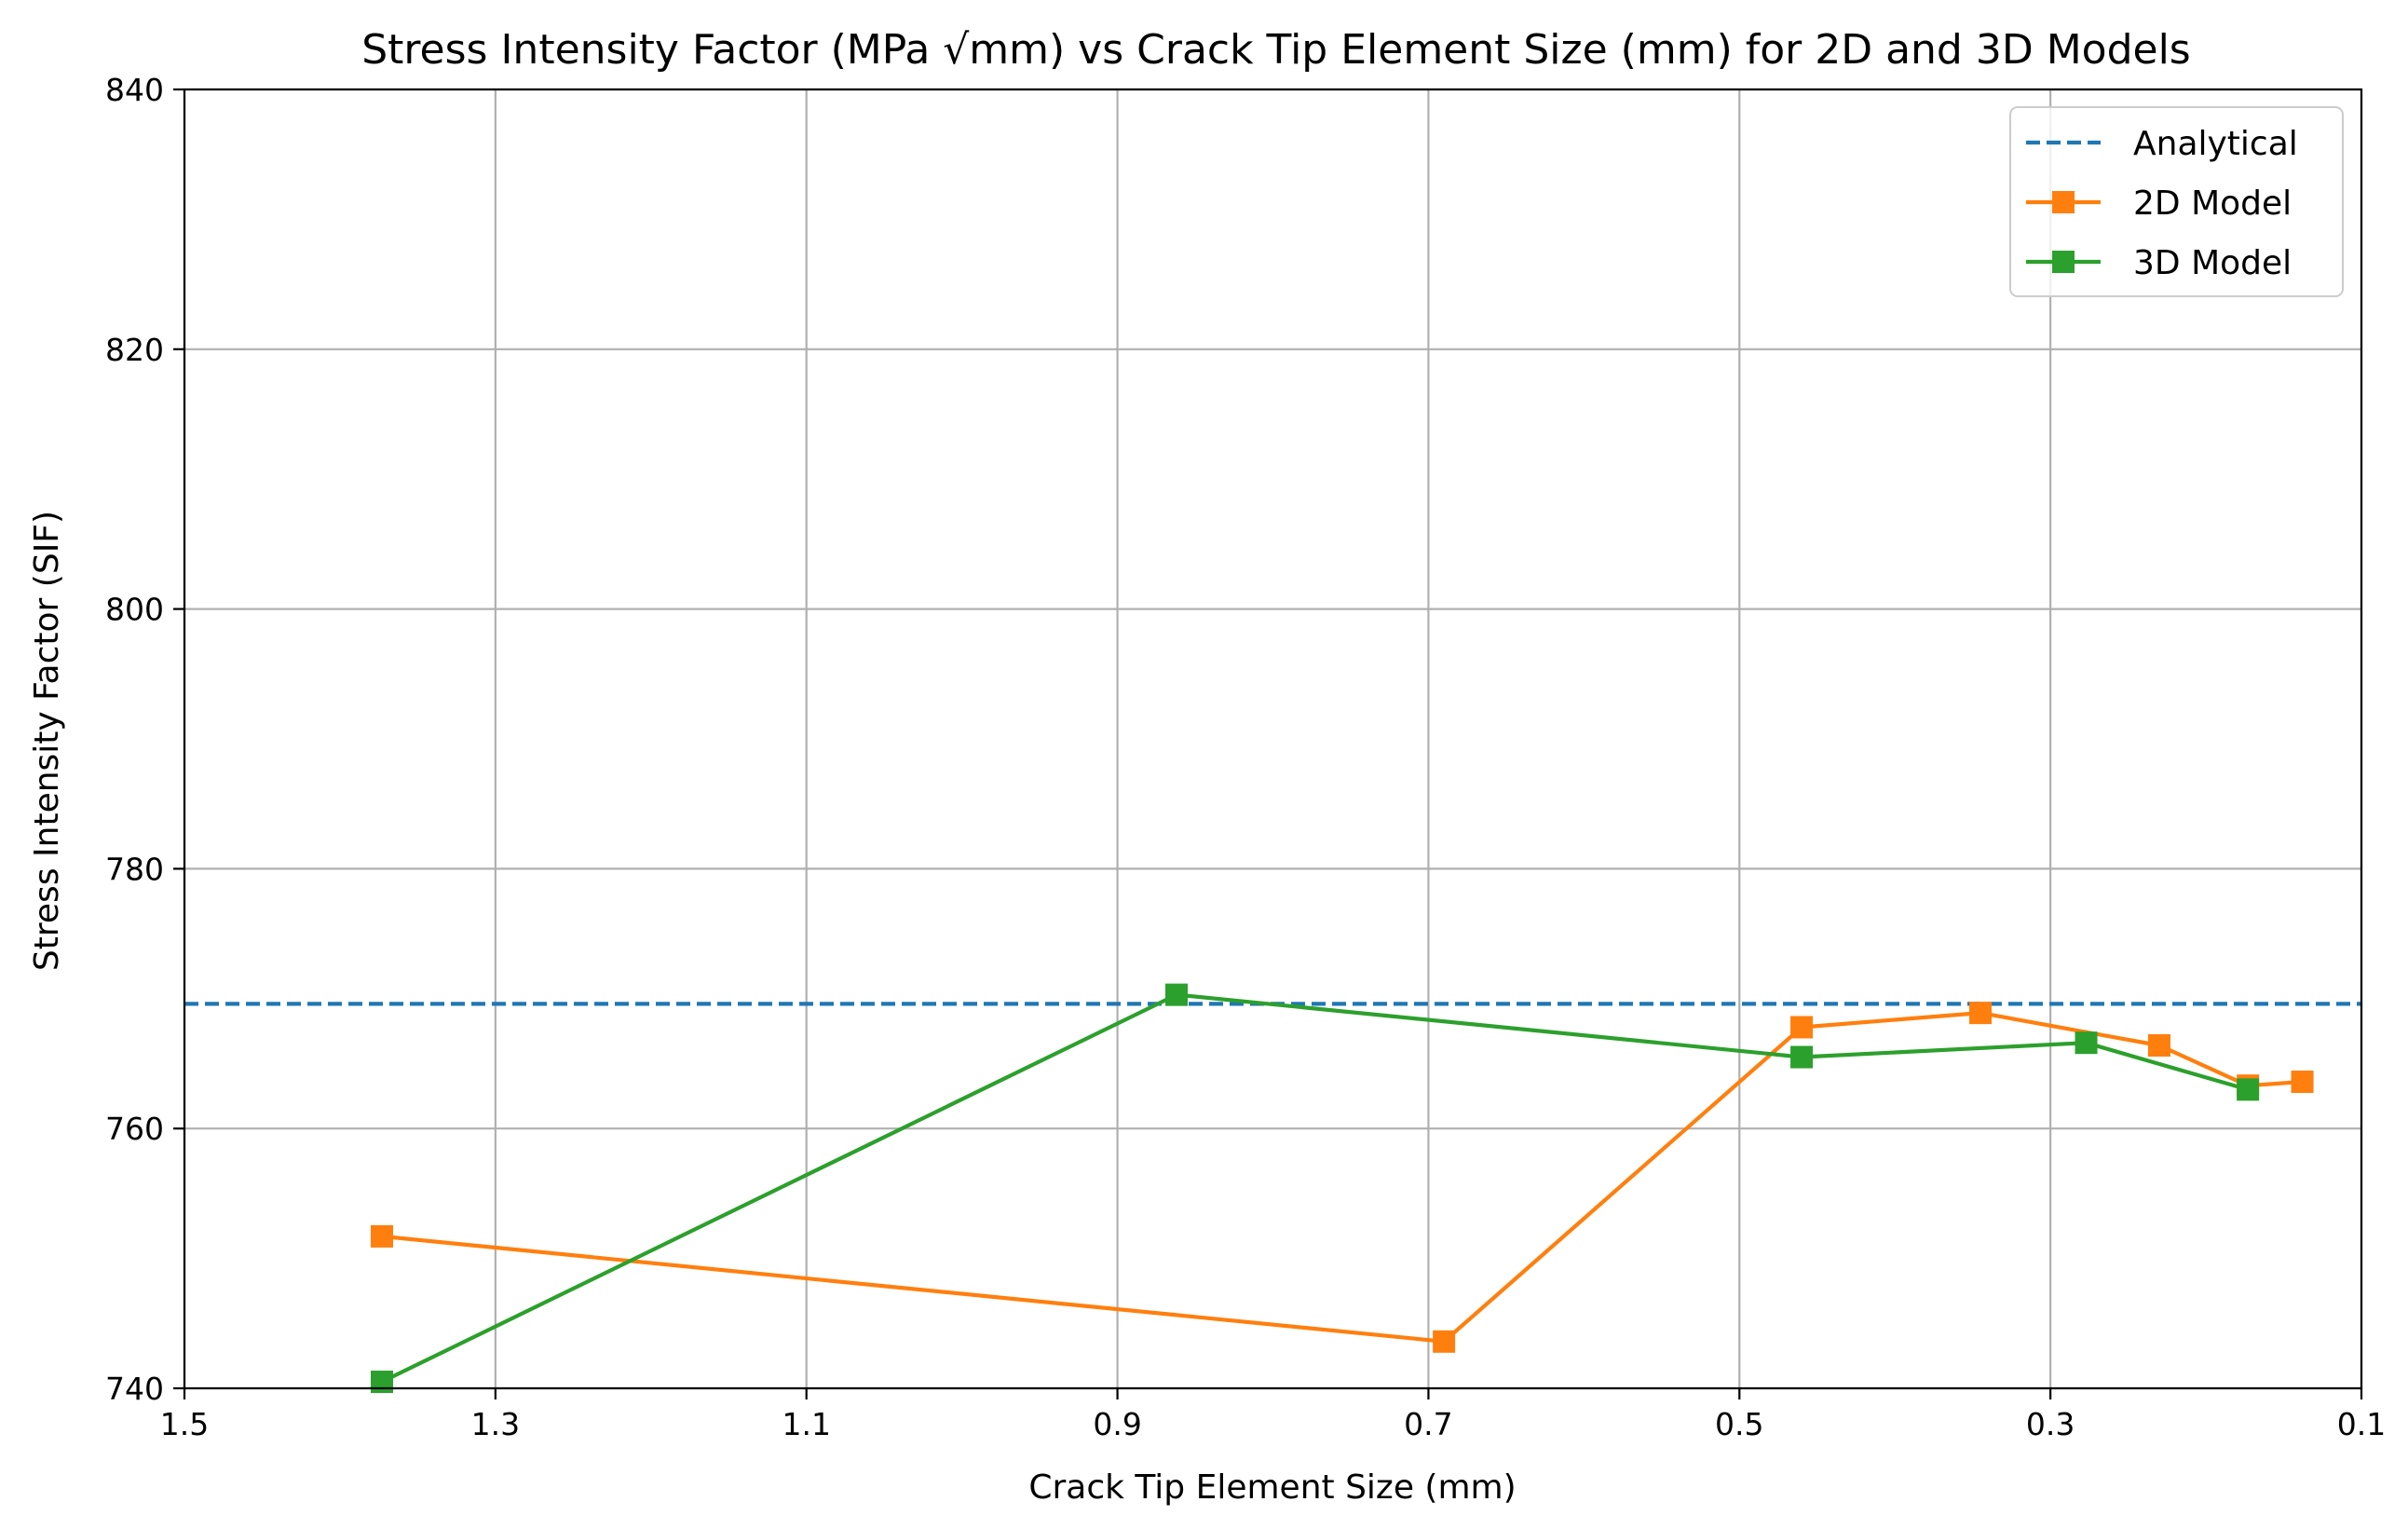  What do you see at coordinates (134, 610) in the screenshot?
I see `y-tick-label: 800` at bounding box center [134, 610].